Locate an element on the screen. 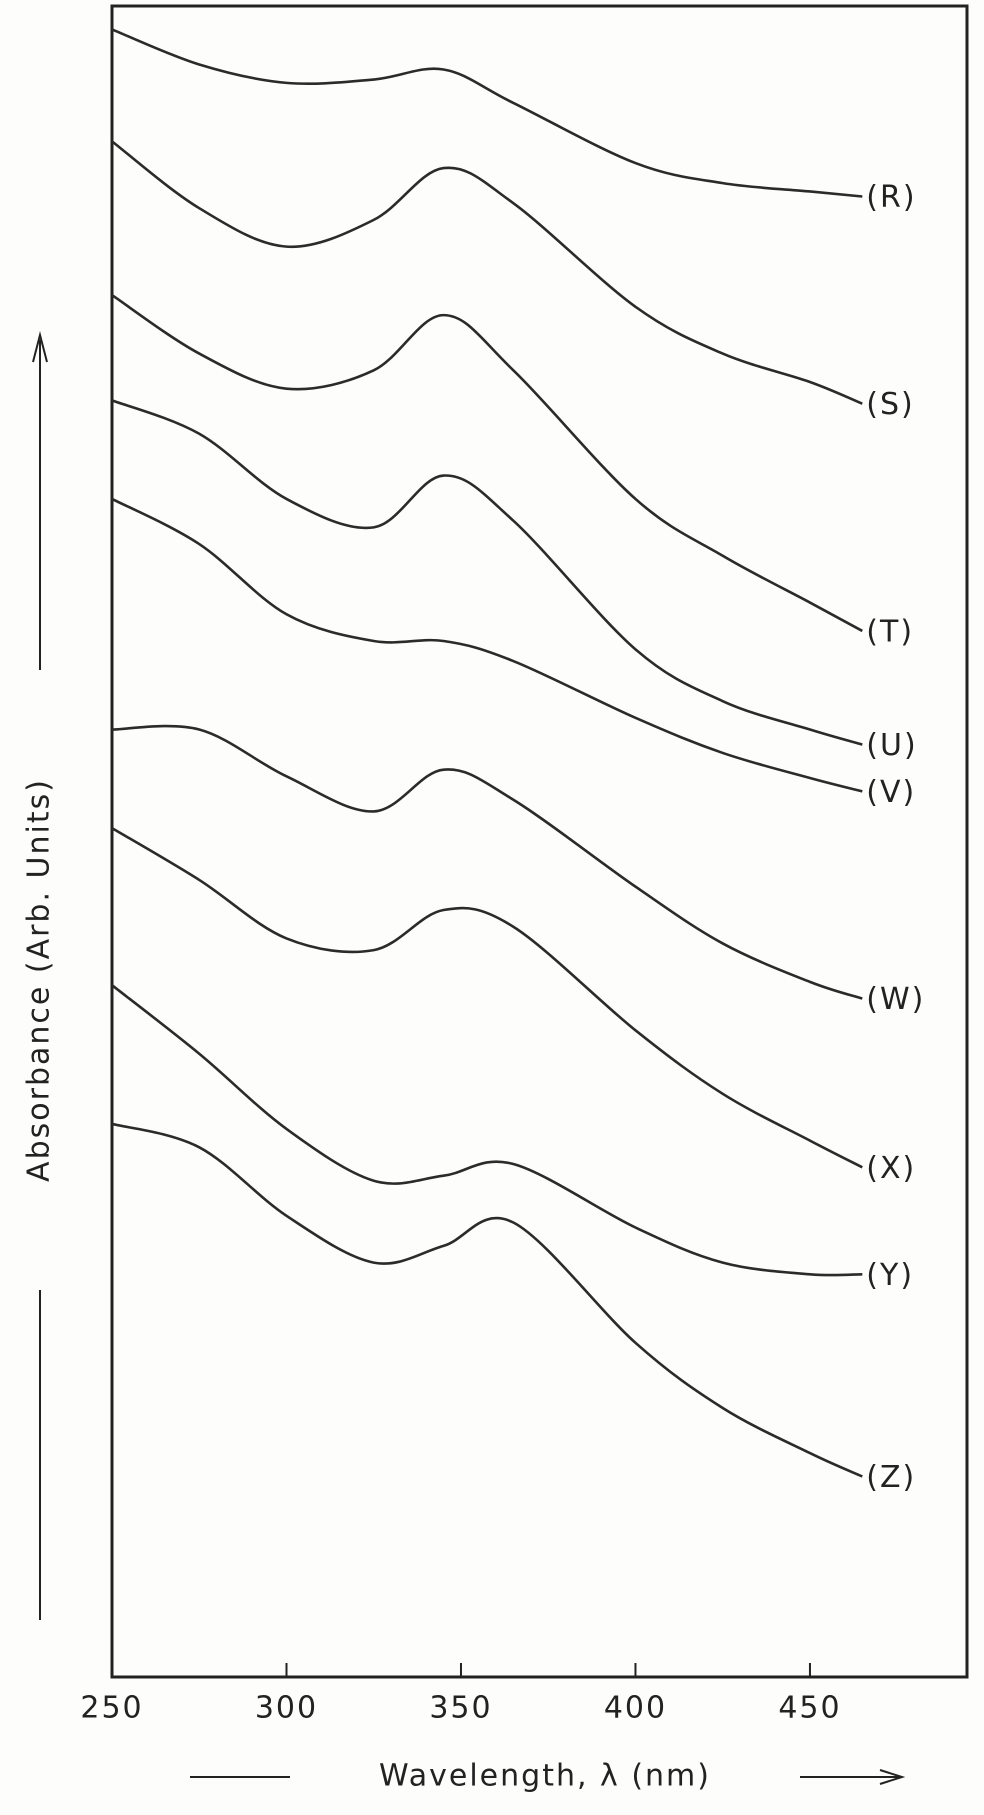  x-tick-label: 300 is located at coordinates (286, 1708).